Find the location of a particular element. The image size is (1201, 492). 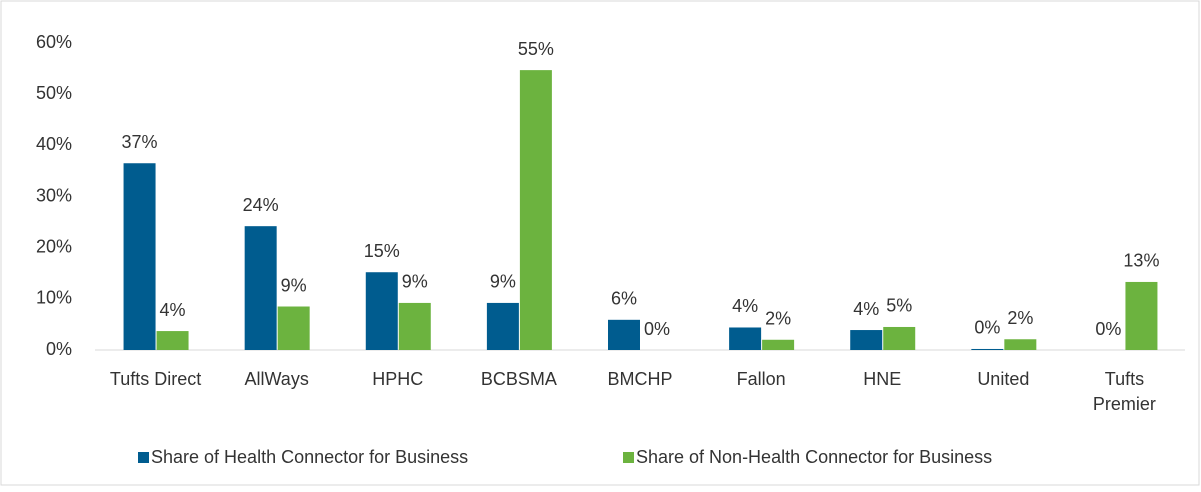

x-tick-label: HNE is located at coordinates (882, 379).